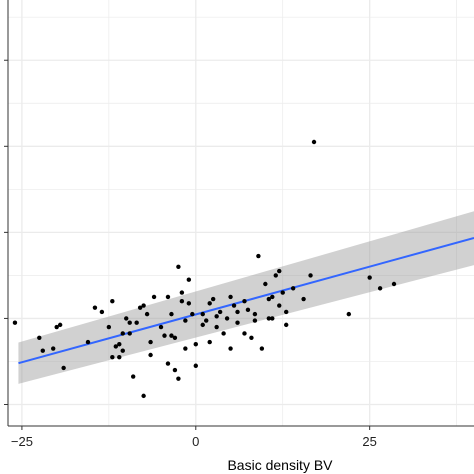 The height and width of the screenshot is (474, 474). I want to click on x-axis-title: Basic density BV, so click(280, 465).